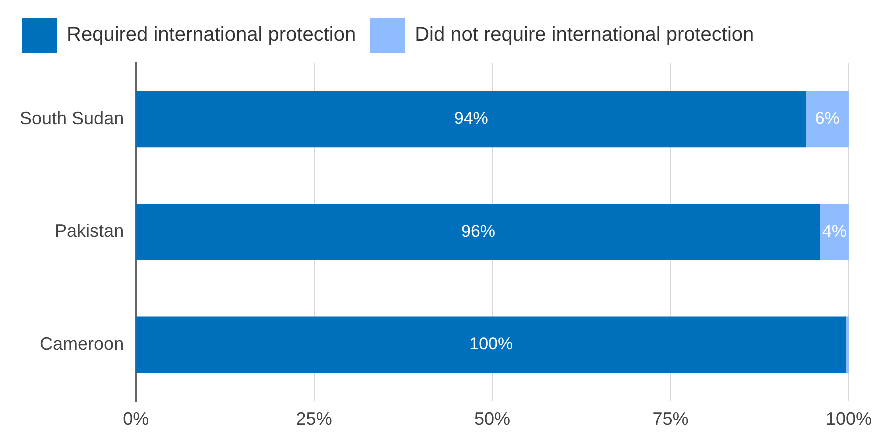 This screenshot has width=880, height=443. Describe the element at coordinates (670, 419) in the screenshot. I see `x-tick-label: 75%` at that location.